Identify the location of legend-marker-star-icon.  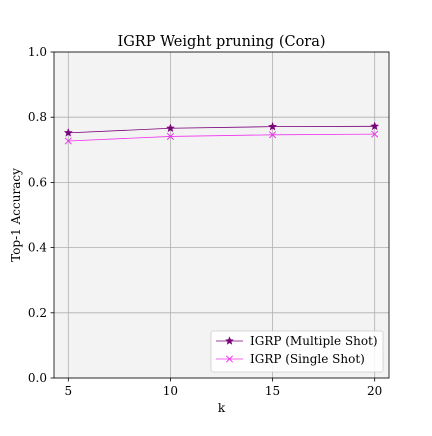
(229, 340).